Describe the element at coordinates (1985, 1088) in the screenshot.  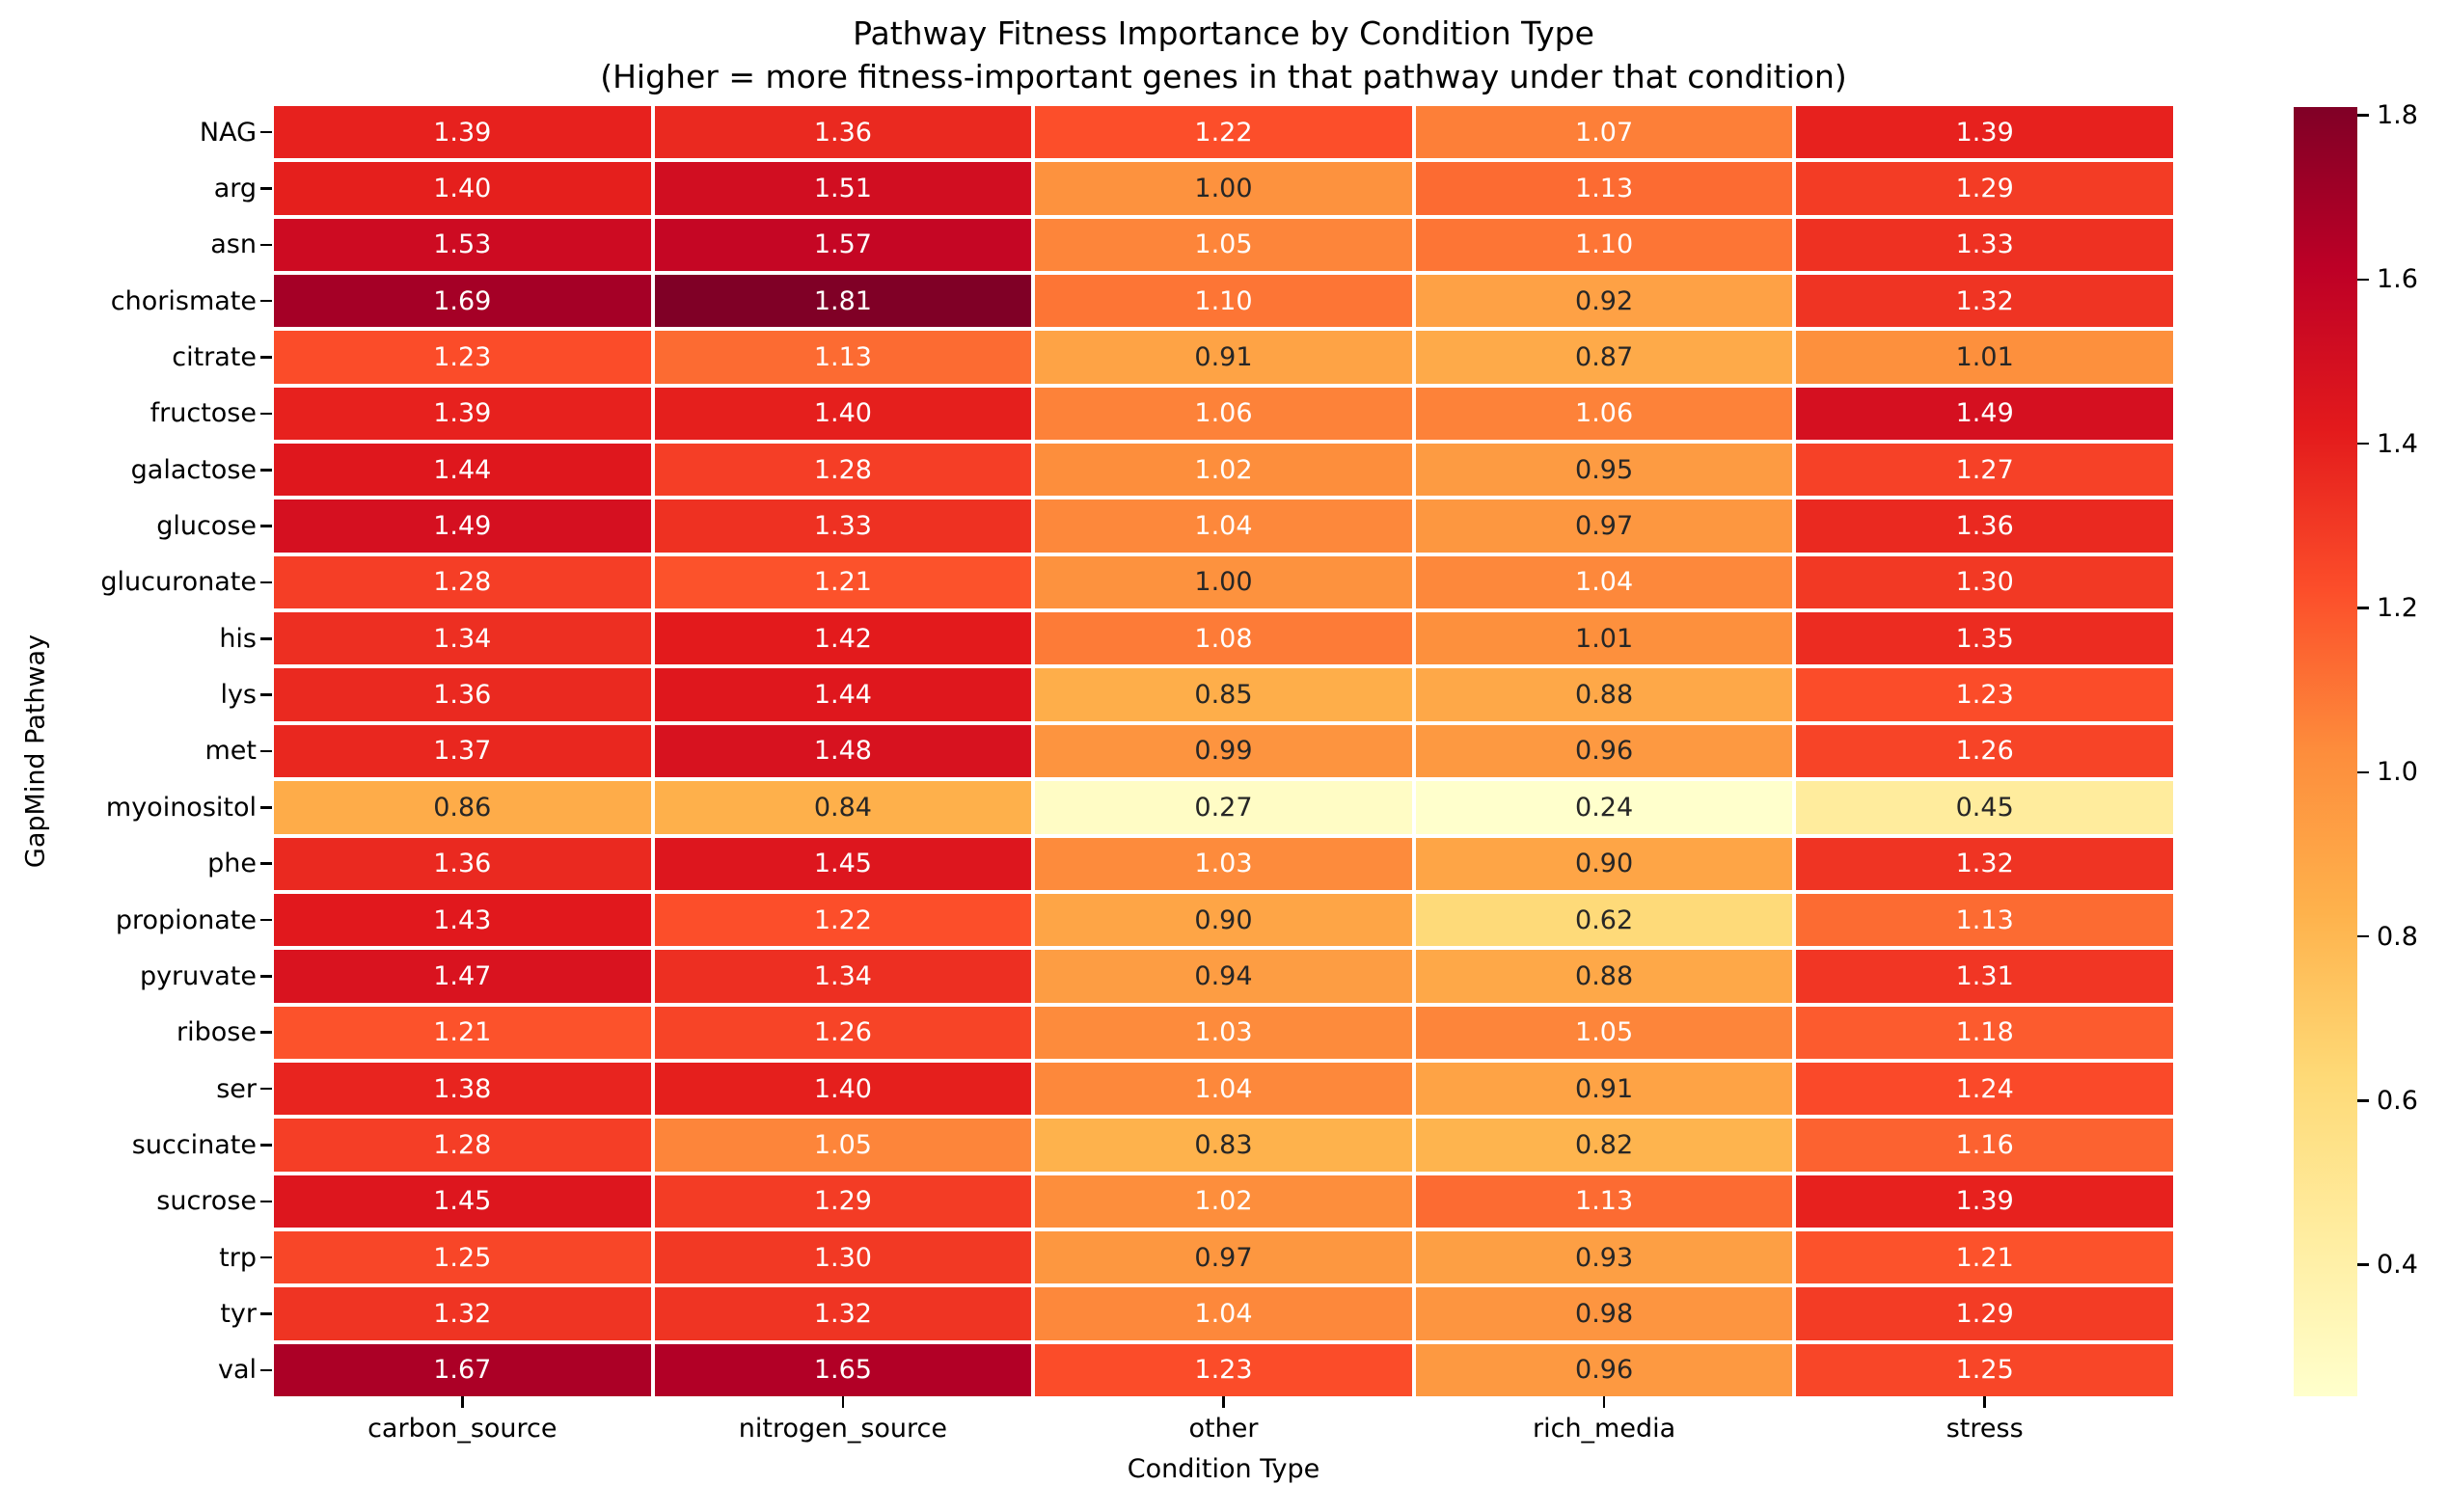
I see `heatmap-cell-value: 1.24` at that location.